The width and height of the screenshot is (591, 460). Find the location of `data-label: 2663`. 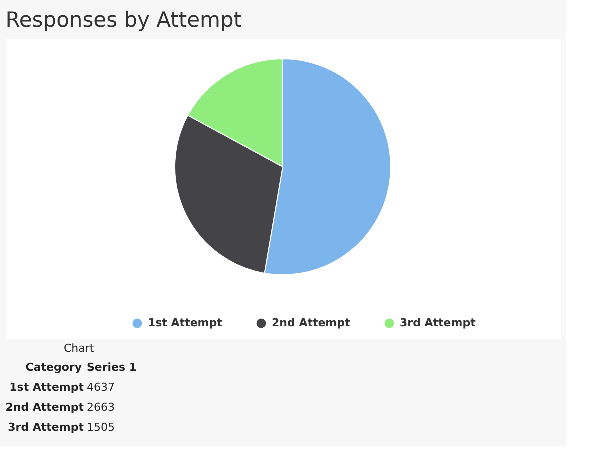

data-label: 2663 is located at coordinates (101, 407).